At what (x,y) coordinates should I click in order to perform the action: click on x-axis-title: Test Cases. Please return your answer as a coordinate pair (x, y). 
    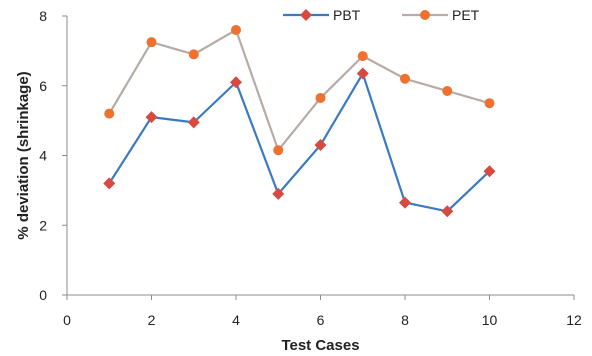
    Looking at the image, I should click on (320, 345).